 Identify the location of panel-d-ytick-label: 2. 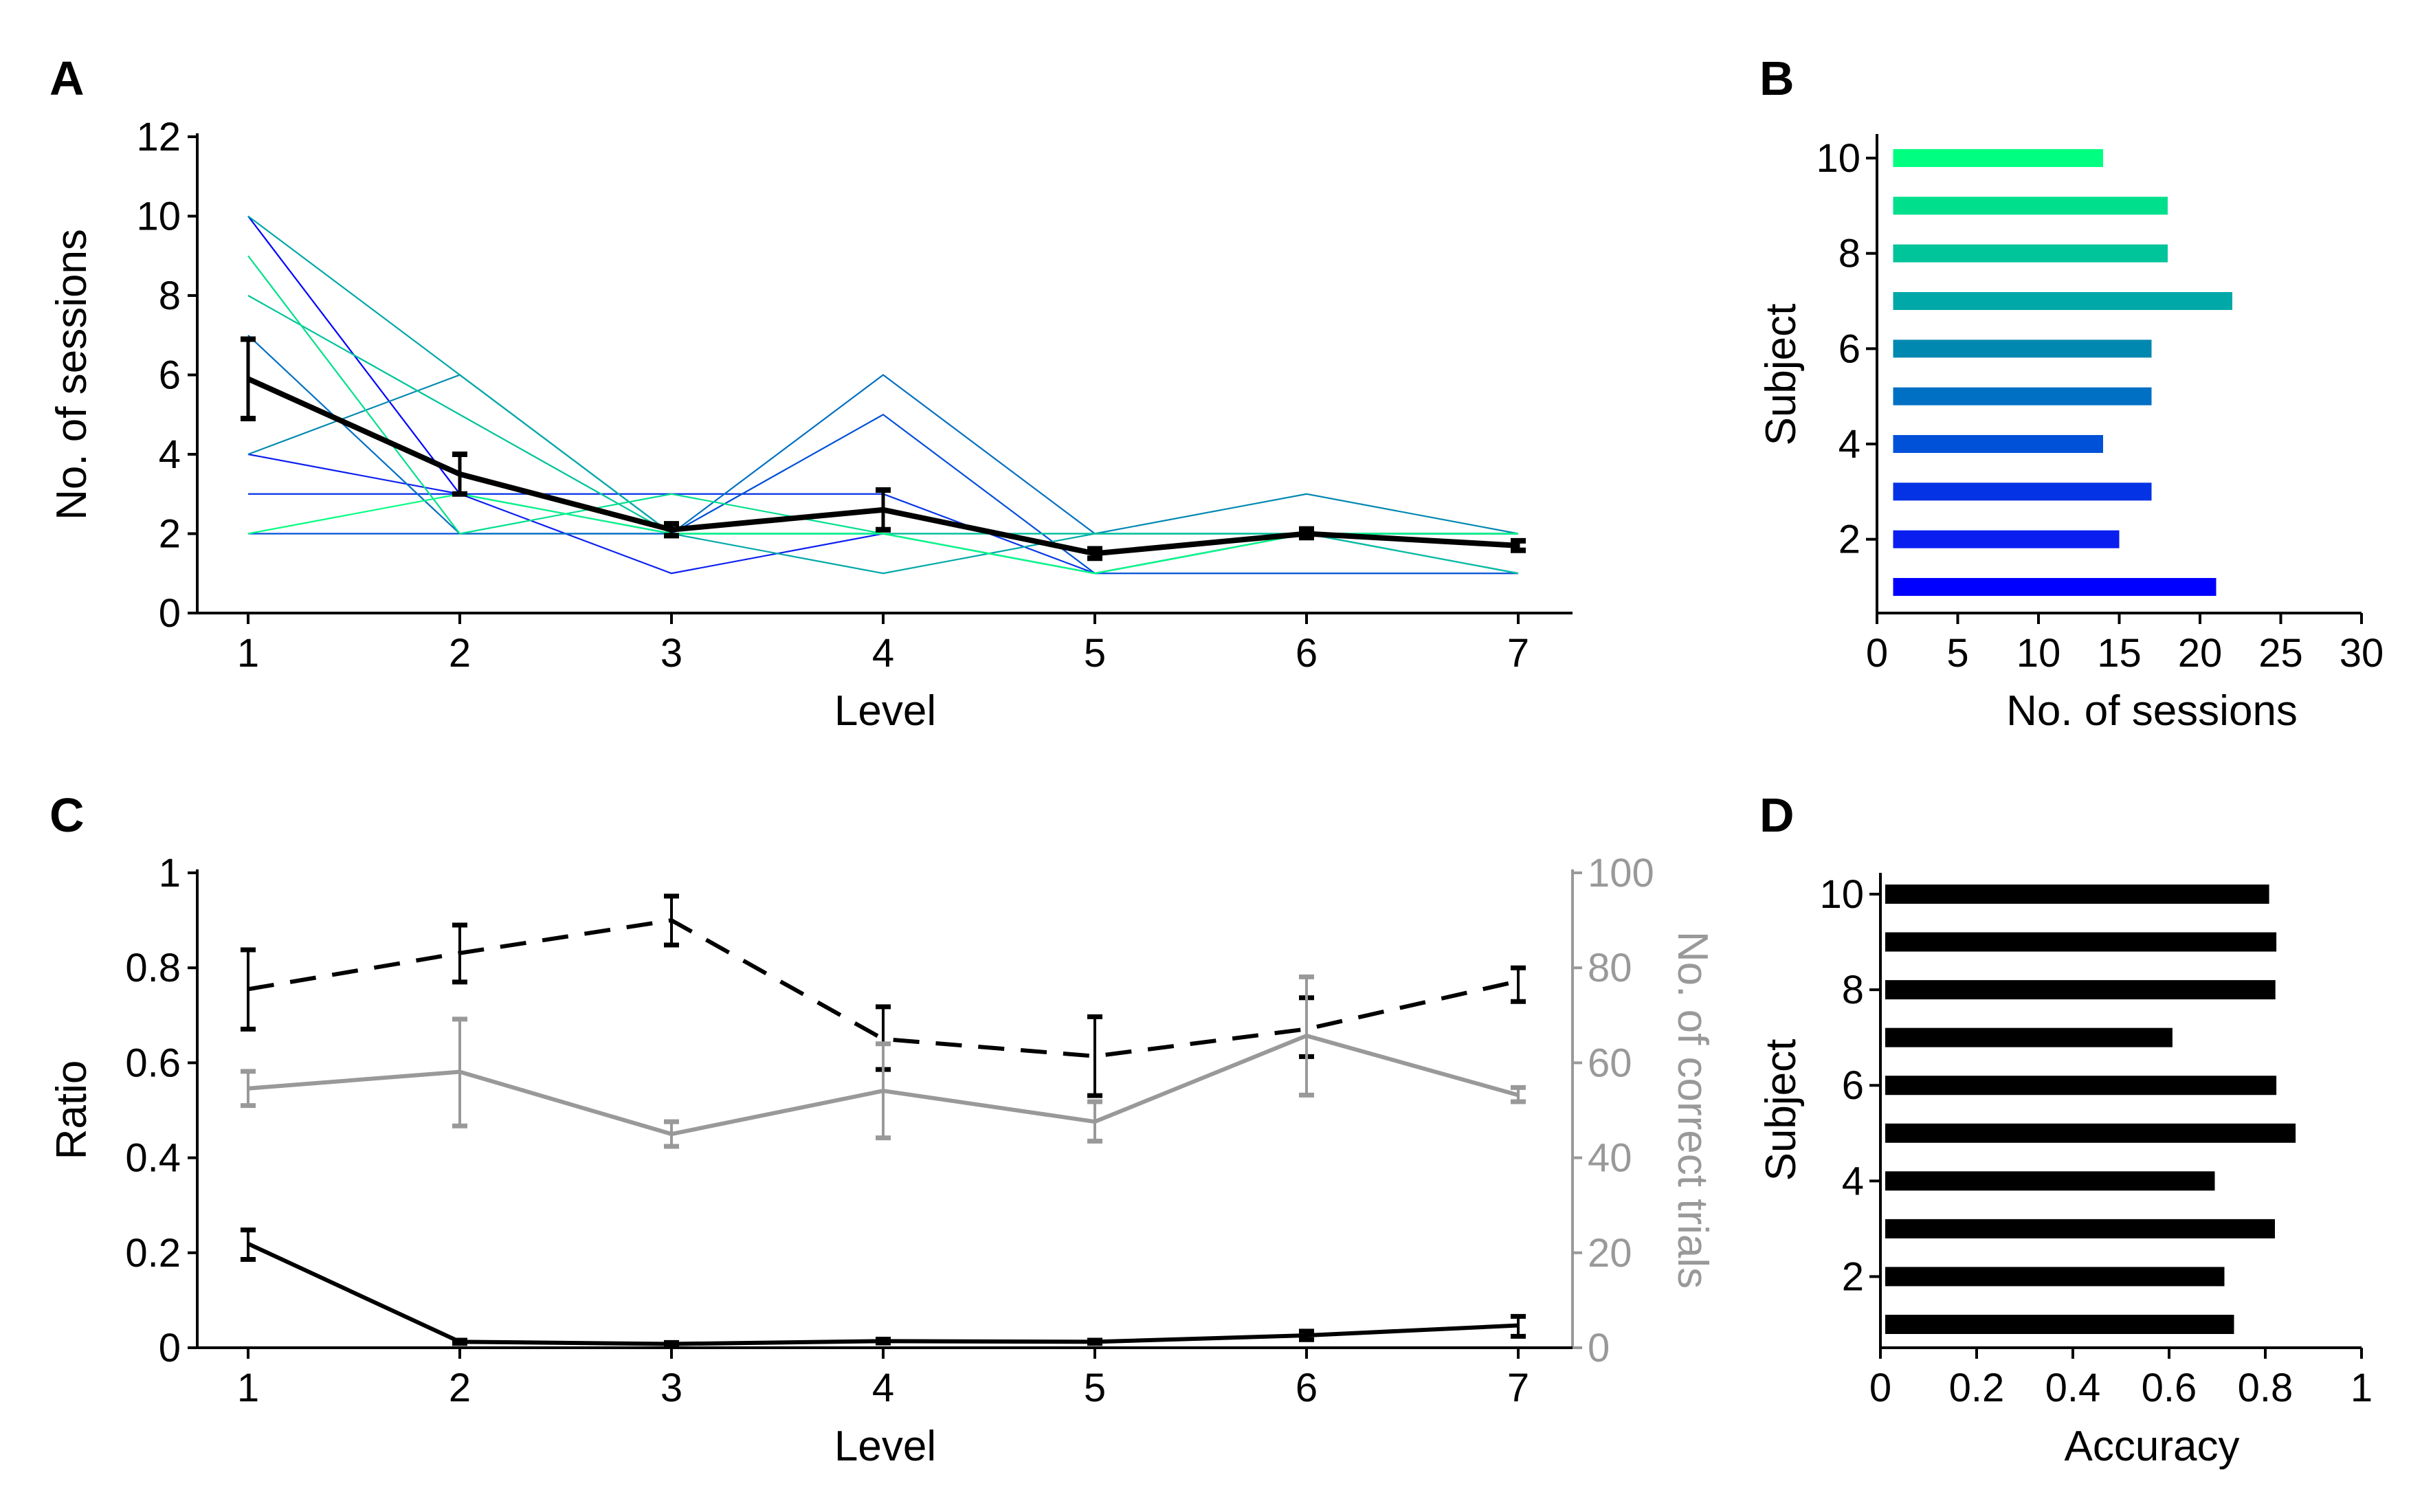
(1853, 1276).